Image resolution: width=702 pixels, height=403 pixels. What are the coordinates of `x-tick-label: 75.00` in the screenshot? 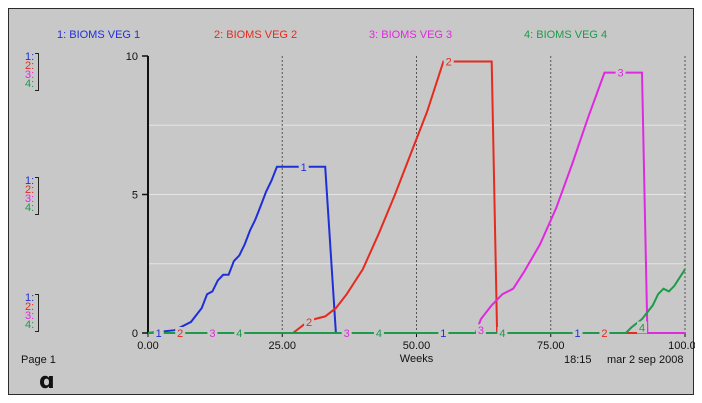 It's located at (551, 346).